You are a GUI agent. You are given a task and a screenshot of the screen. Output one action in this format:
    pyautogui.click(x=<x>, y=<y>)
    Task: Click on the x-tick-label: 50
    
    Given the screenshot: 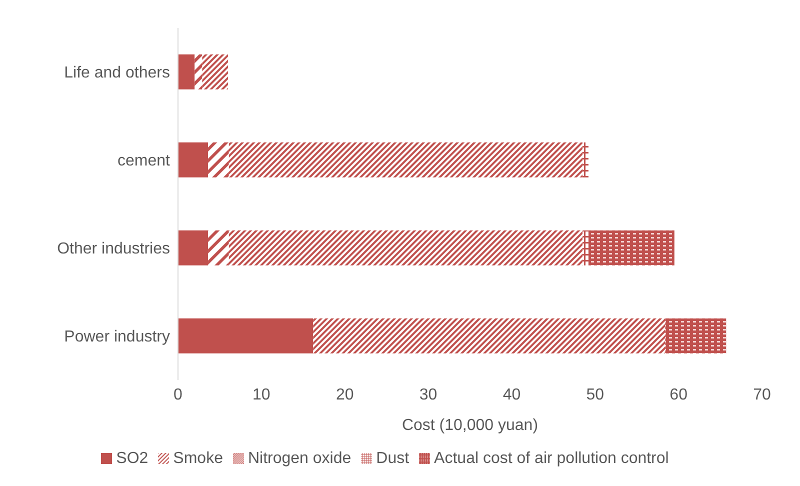 What is the action you would take?
    pyautogui.click(x=595, y=395)
    